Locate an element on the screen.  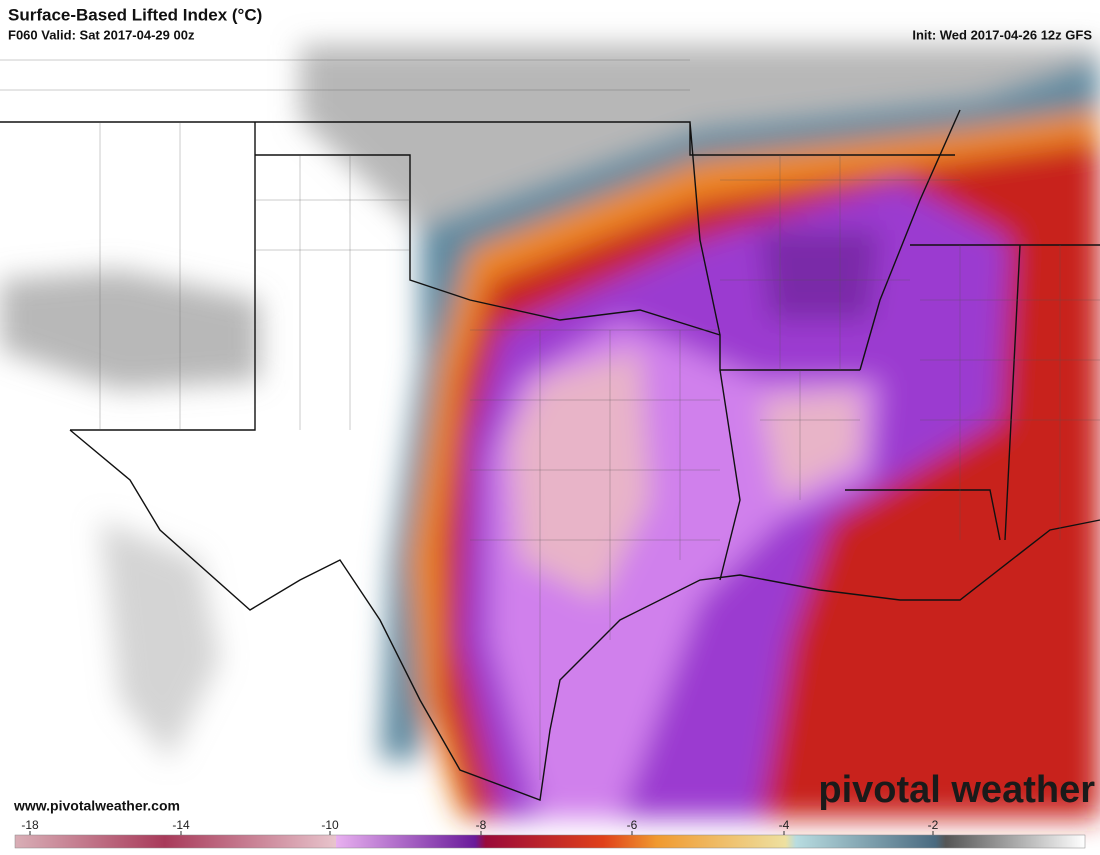
valid-time: F060 Valid: Sat 2017-04-29 00z is located at coordinates (101, 34).